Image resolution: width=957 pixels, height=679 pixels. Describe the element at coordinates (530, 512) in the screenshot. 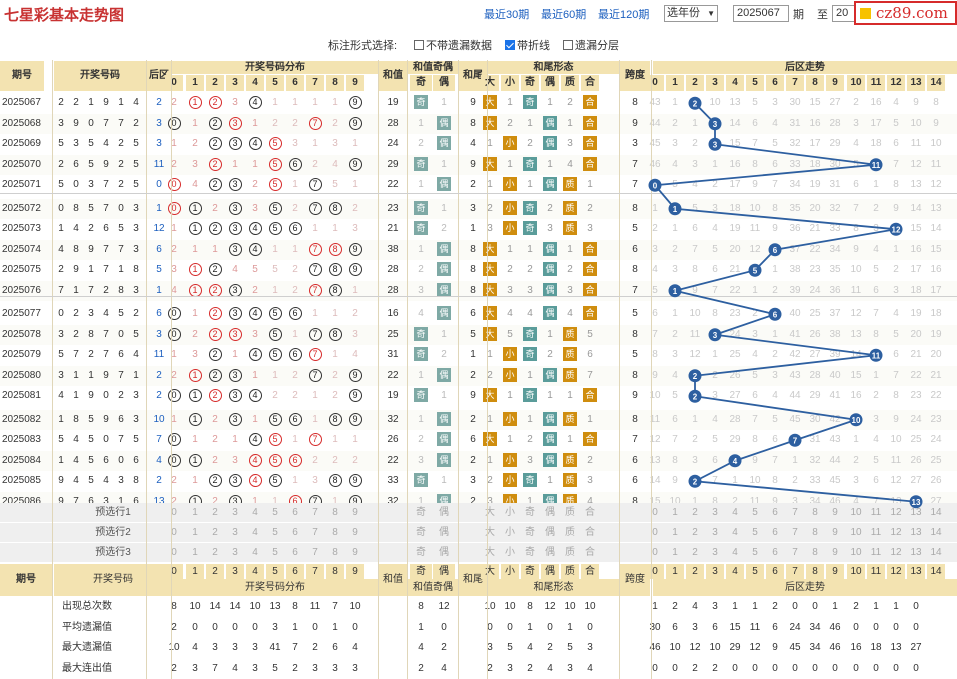

I see `preselect-tail-form: 奇` at that location.